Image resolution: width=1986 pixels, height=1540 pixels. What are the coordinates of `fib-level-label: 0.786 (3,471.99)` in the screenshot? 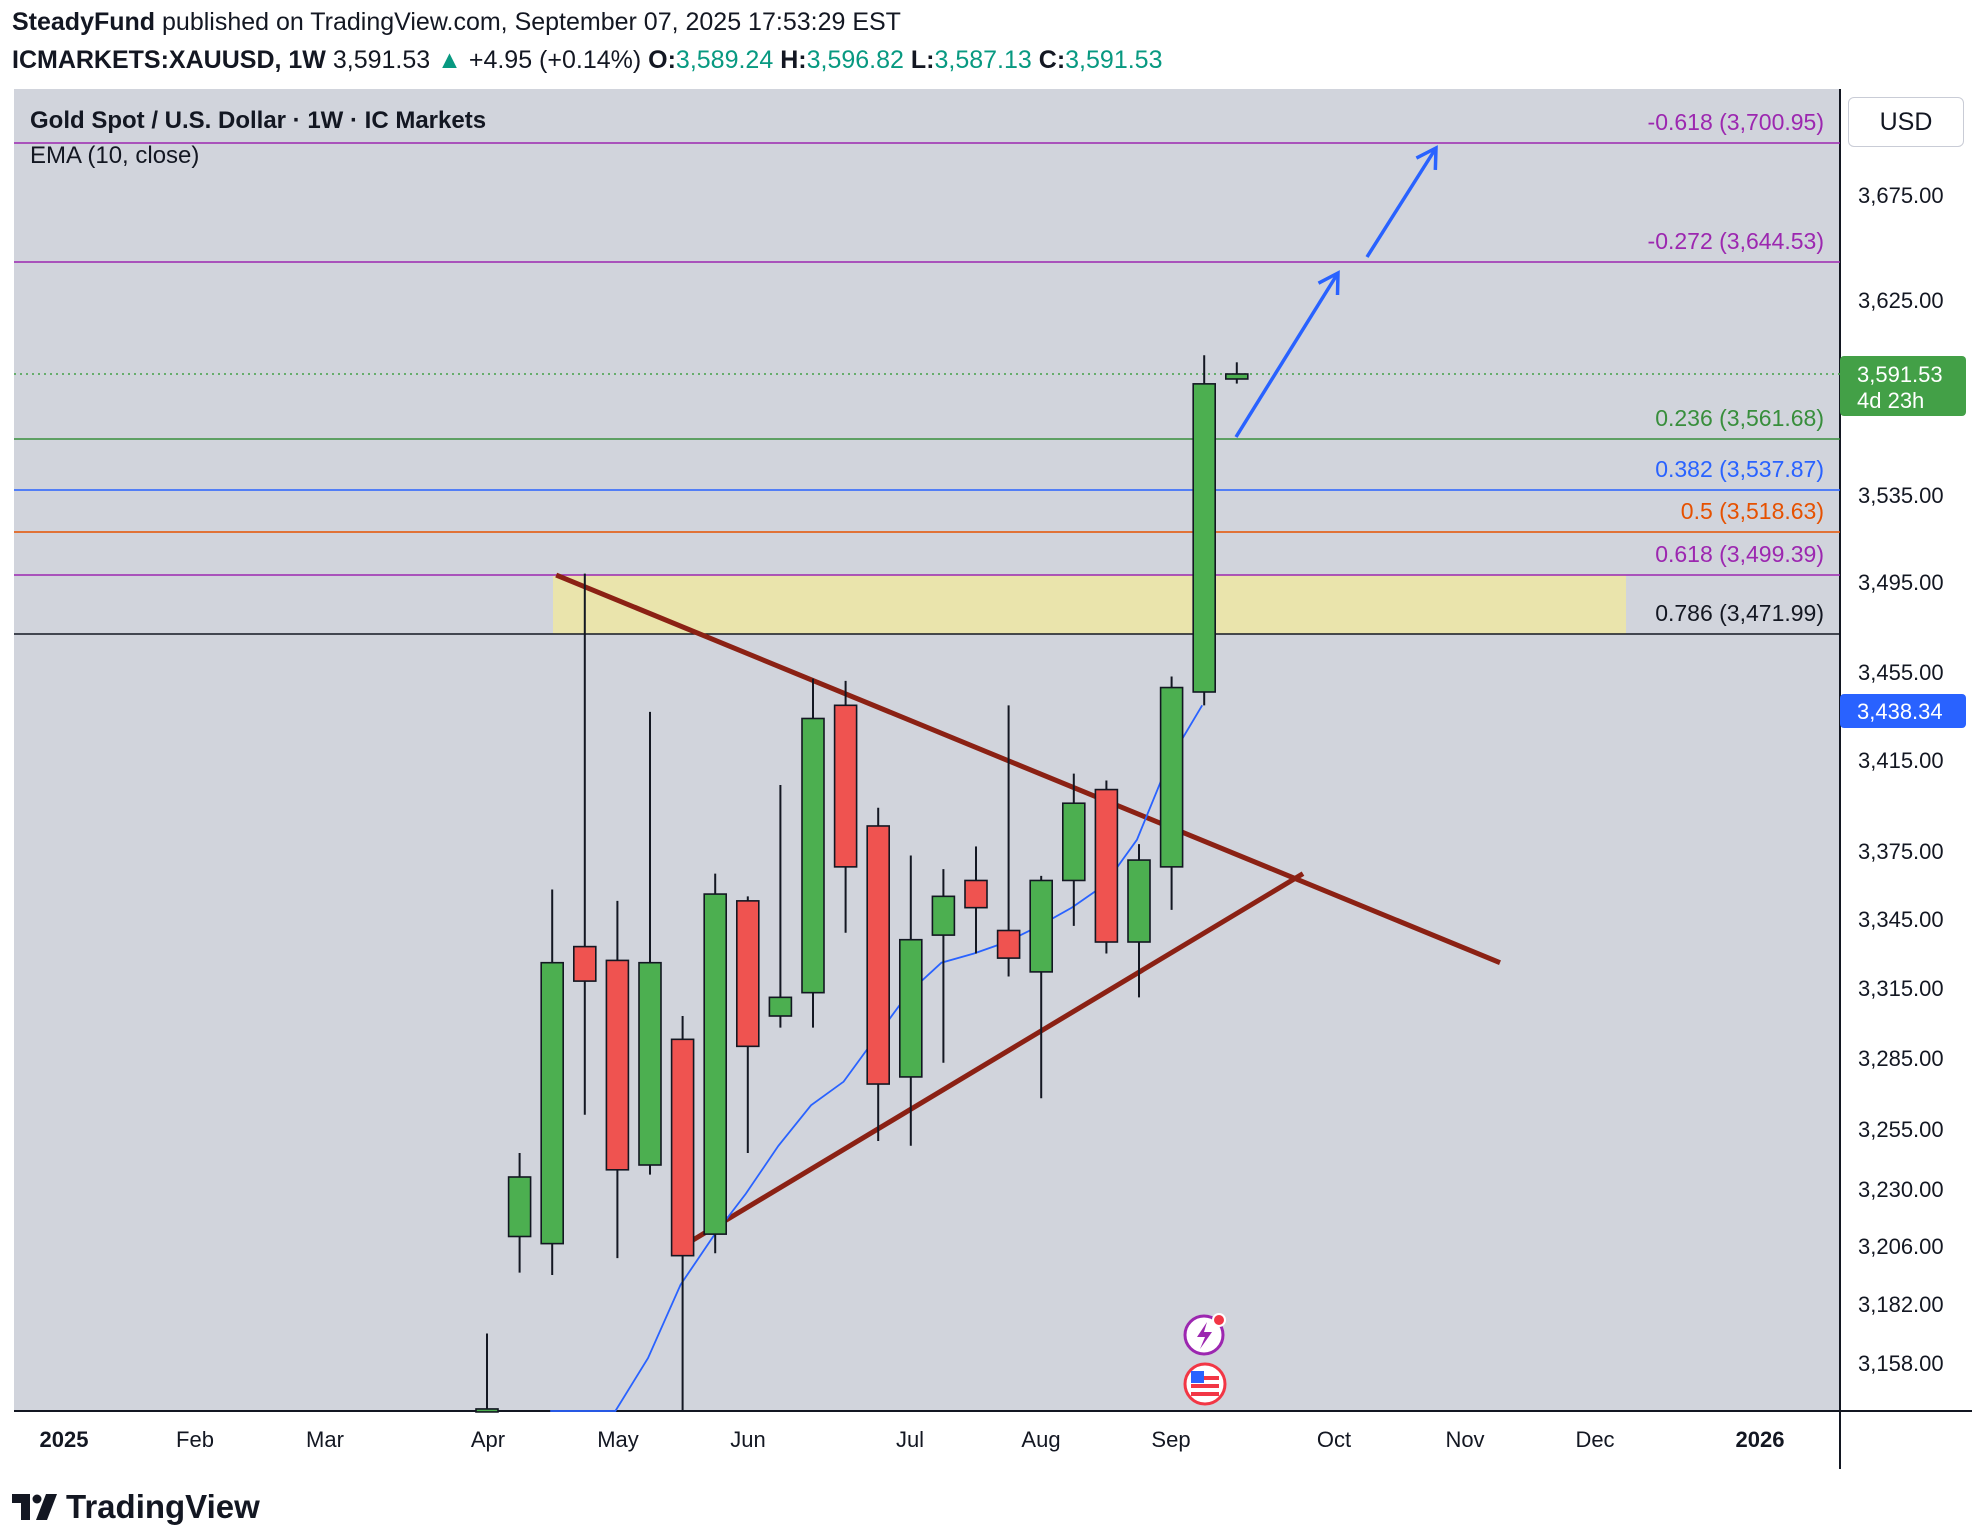 It's located at (1739, 613).